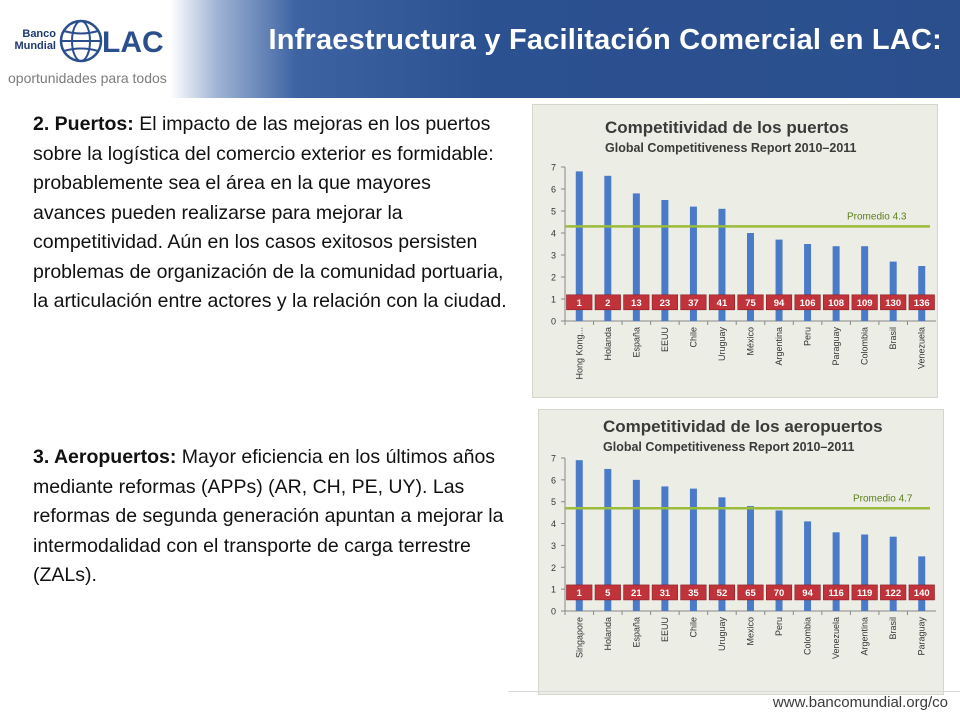  I want to click on rank-label: 23, so click(665, 303).